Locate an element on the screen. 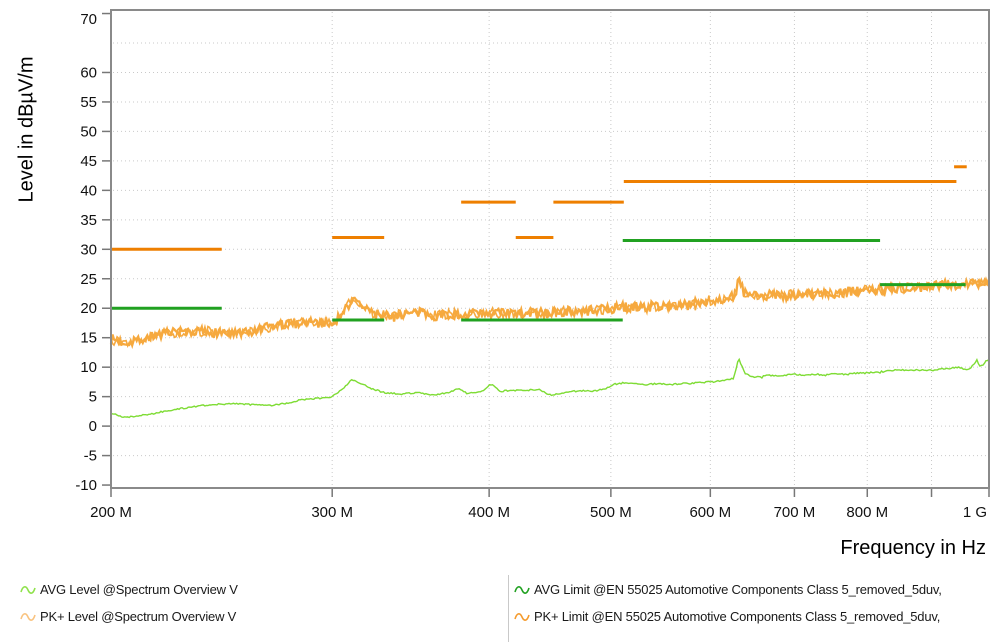  legend-divider is located at coordinates (508, 608).